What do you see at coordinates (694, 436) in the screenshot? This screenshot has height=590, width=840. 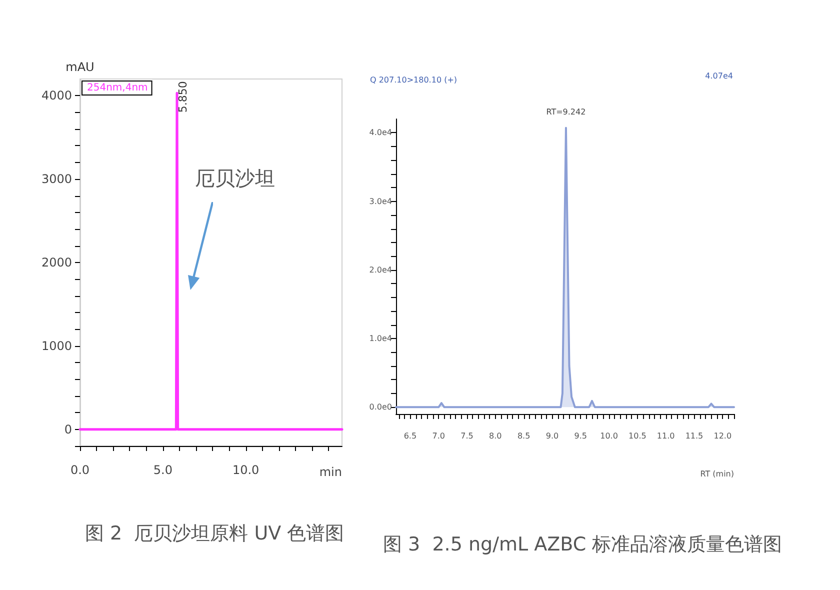 I see `x-tick-label: 11.5` at bounding box center [694, 436].